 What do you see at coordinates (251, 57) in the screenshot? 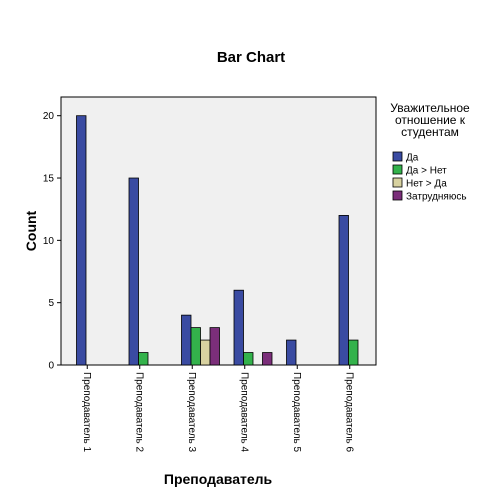
I see `chart-title: Bar Chart` at bounding box center [251, 57].